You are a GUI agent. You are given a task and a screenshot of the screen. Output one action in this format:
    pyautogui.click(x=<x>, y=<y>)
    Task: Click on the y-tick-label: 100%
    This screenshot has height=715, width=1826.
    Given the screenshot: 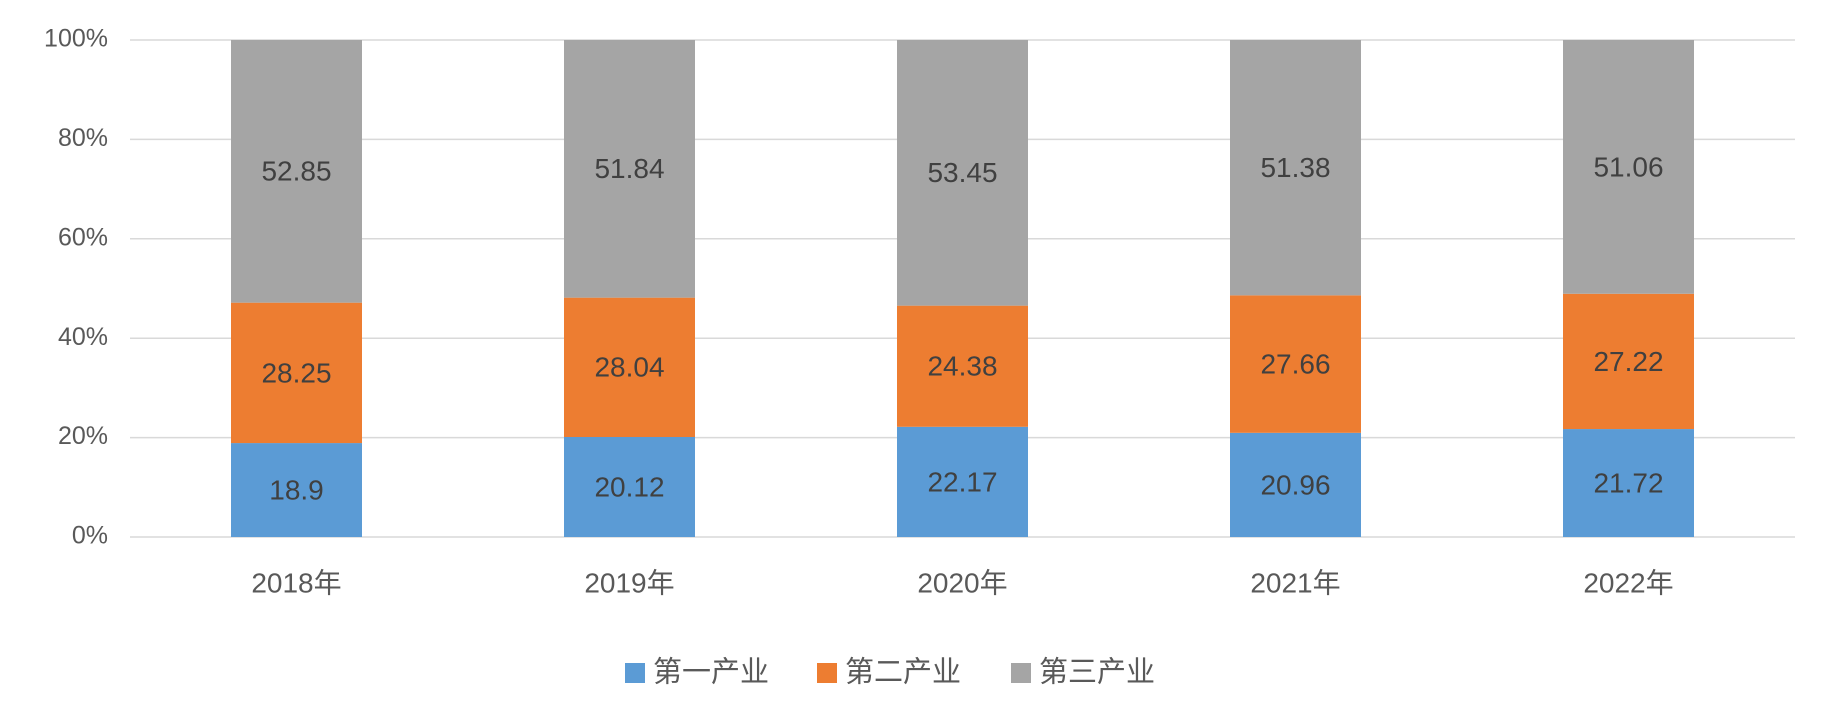 What is the action you would take?
    pyautogui.click(x=76, y=39)
    